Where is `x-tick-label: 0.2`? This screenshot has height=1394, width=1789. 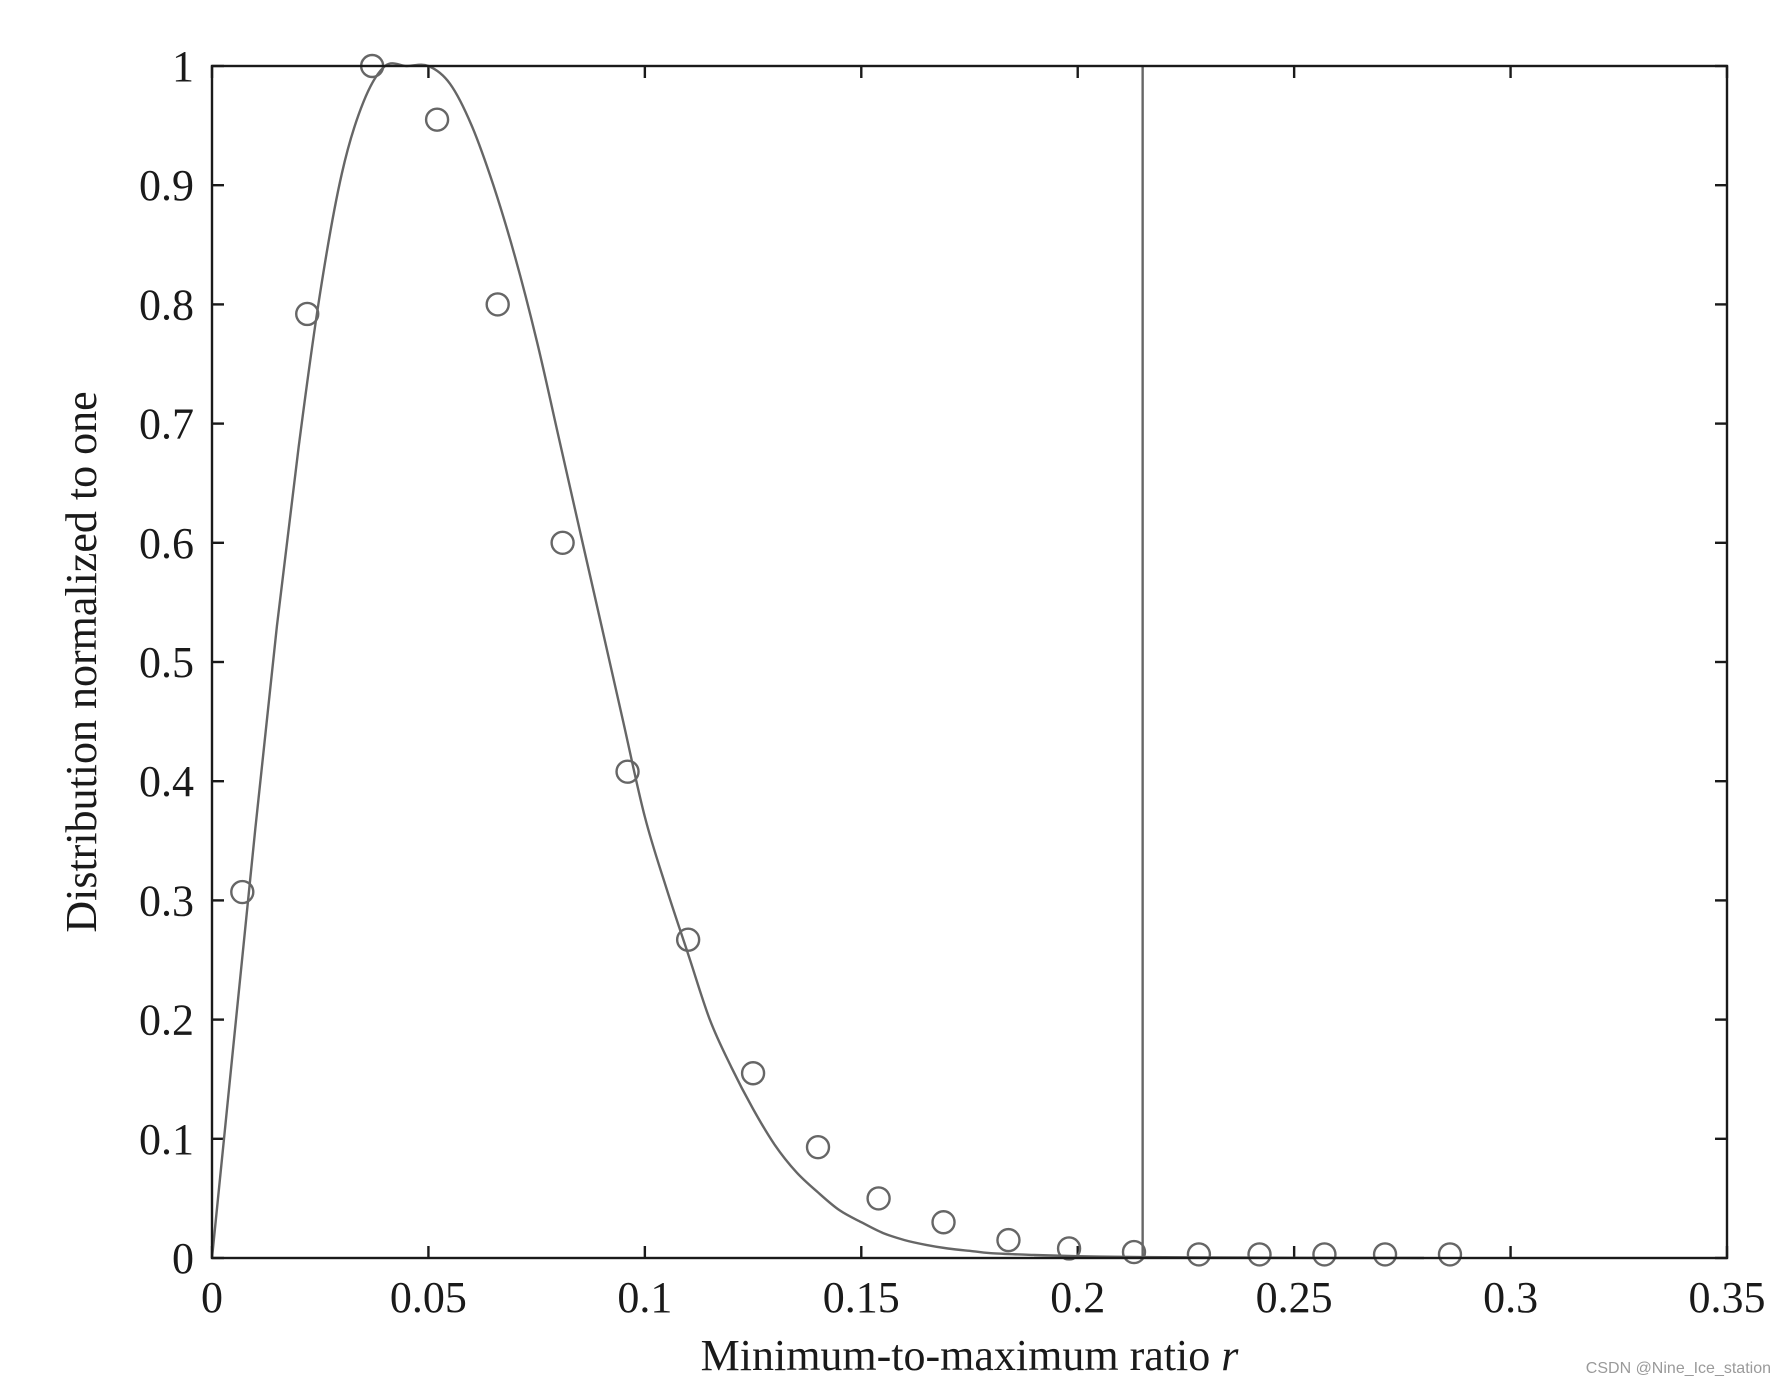
x-tick-label: 0.2 is located at coordinates (1077, 1297).